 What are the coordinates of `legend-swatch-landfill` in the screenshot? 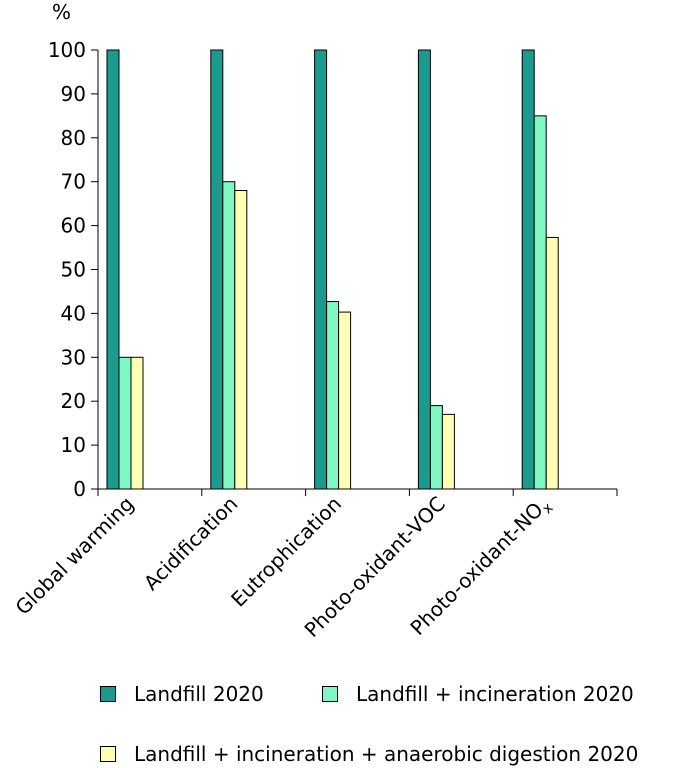 It's located at (108, 694).